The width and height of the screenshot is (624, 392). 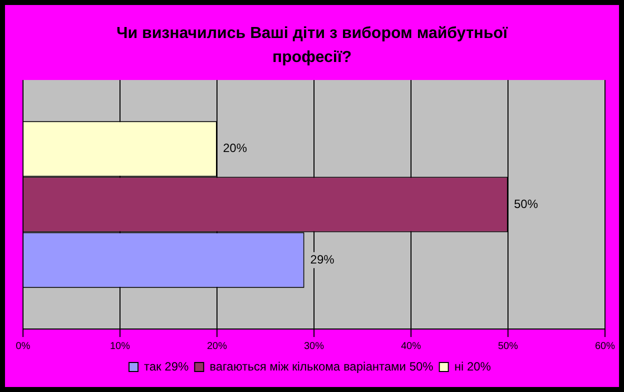 What do you see at coordinates (322, 259) in the screenshot?
I see `data-label: 29%` at bounding box center [322, 259].